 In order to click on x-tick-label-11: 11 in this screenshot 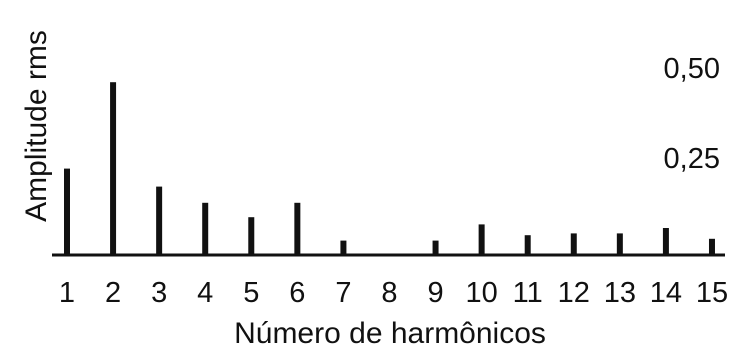, I will do `click(528, 293)`.